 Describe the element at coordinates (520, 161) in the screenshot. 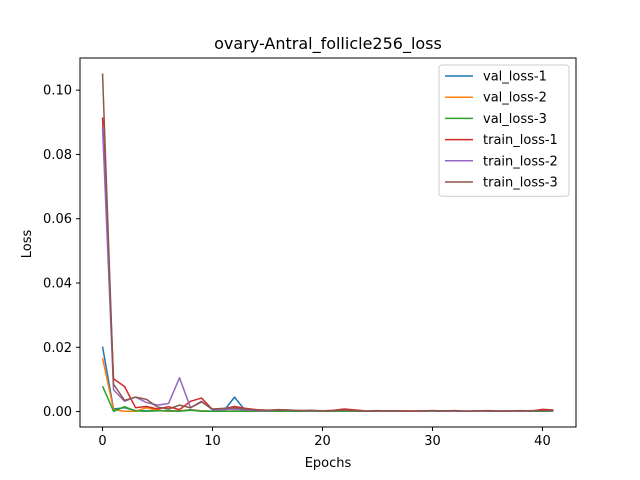

I see `legend-label: train_loss-2` at that location.